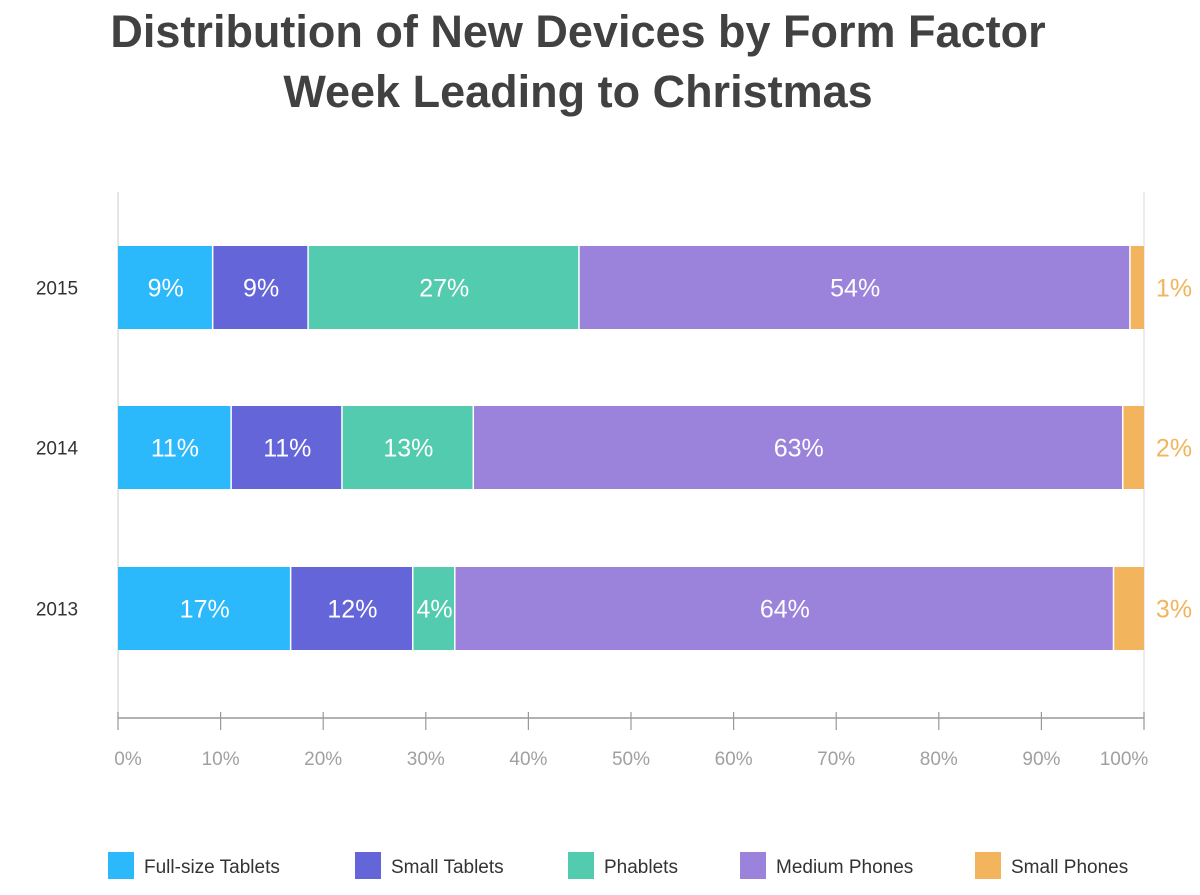 Image resolution: width=1200 pixels, height=895 pixels. What do you see at coordinates (734, 759) in the screenshot?
I see `x-tick-label: 60%` at bounding box center [734, 759].